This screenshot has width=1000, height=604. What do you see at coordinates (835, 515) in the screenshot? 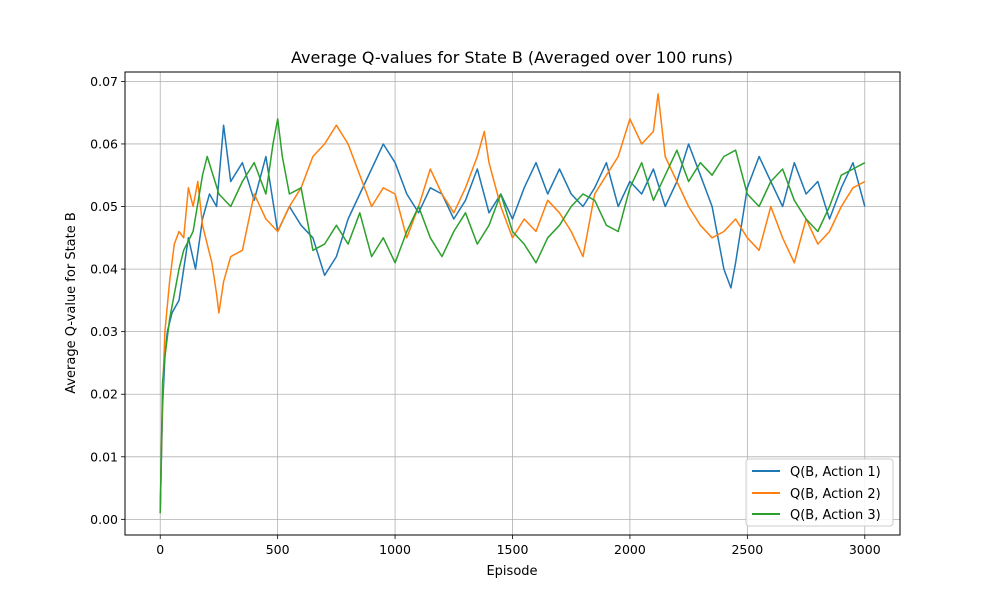
I see `legend-label-action-3: Q(B, Action 3)` at bounding box center [835, 515].